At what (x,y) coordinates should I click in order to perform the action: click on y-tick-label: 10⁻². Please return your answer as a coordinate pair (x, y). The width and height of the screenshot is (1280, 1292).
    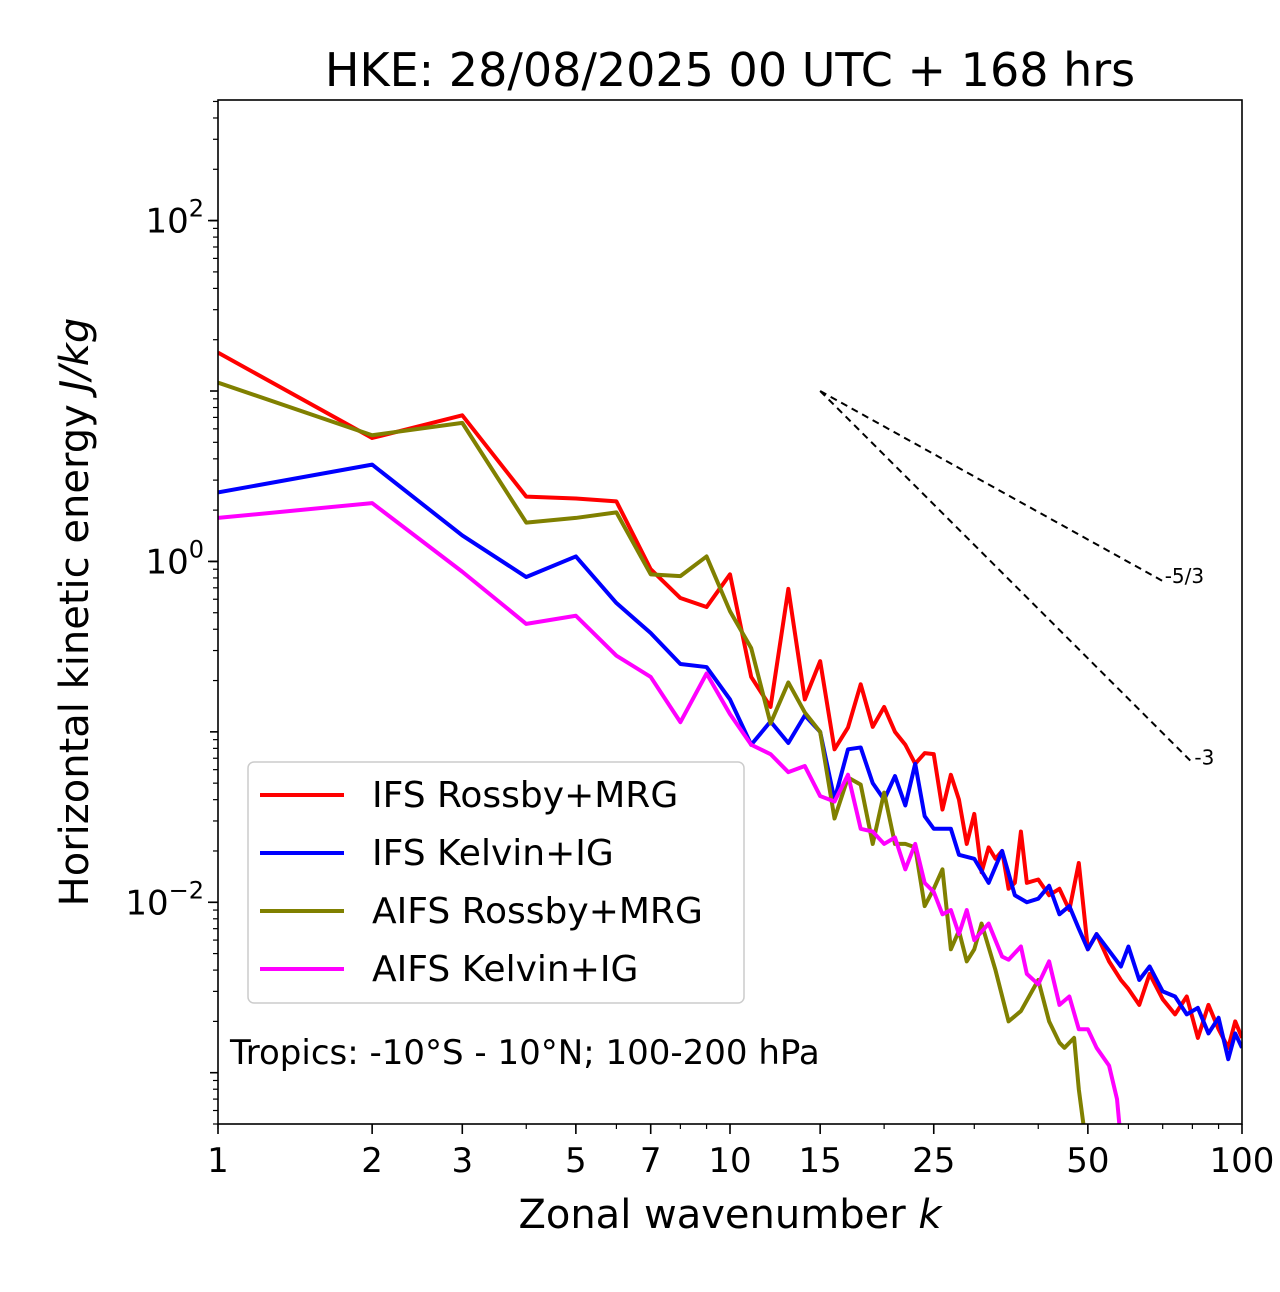
    Looking at the image, I should click on (164, 899).